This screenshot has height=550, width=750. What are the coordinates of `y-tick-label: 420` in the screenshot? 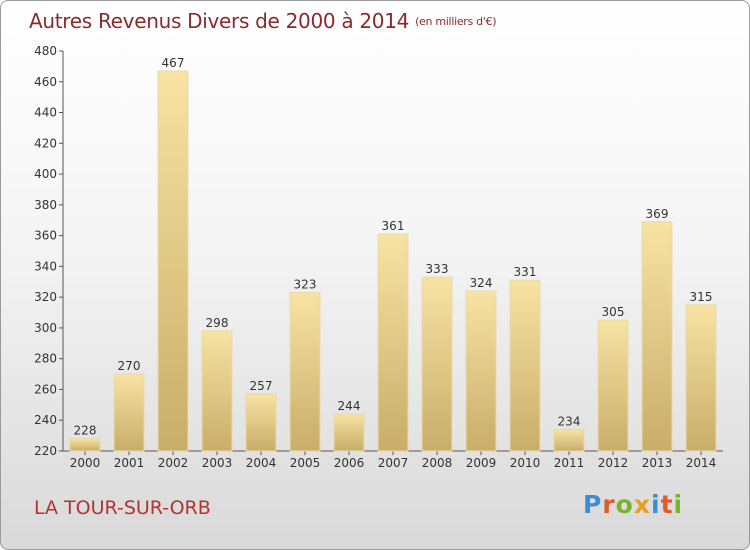 It's located at (45, 143).